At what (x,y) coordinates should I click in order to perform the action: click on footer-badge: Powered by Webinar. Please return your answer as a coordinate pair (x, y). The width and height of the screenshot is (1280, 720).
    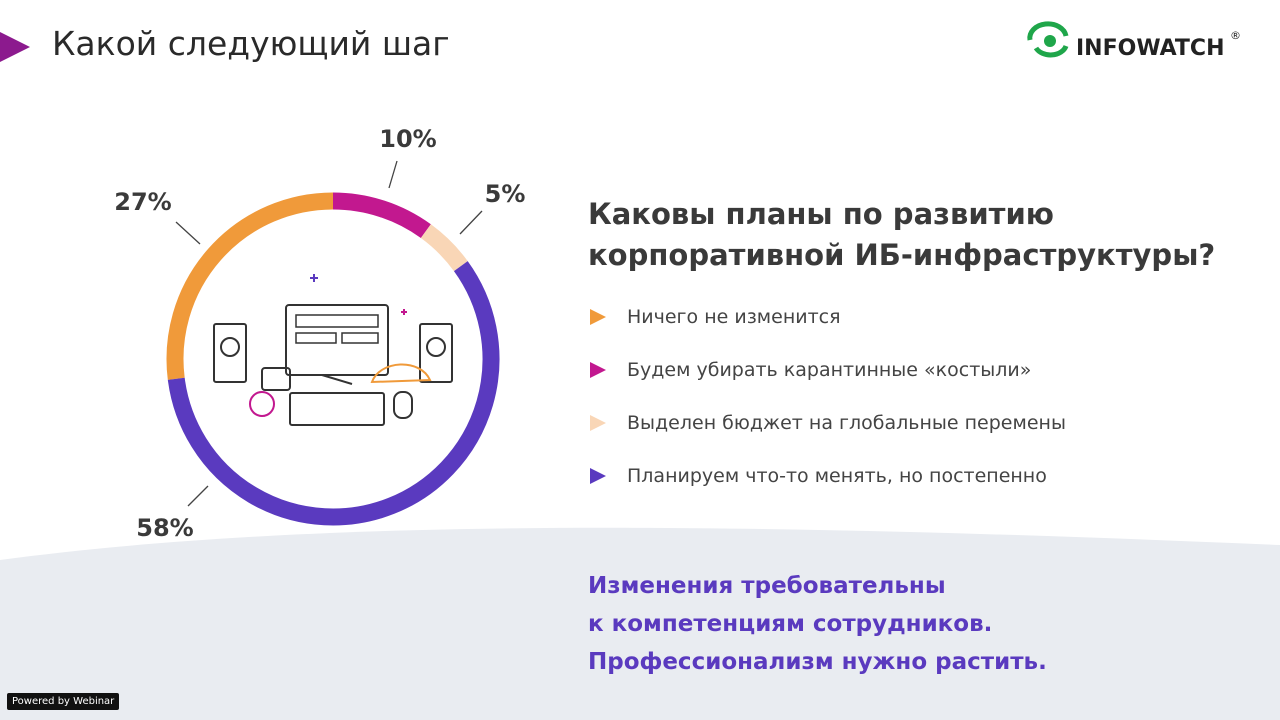
    Looking at the image, I should click on (63, 701).